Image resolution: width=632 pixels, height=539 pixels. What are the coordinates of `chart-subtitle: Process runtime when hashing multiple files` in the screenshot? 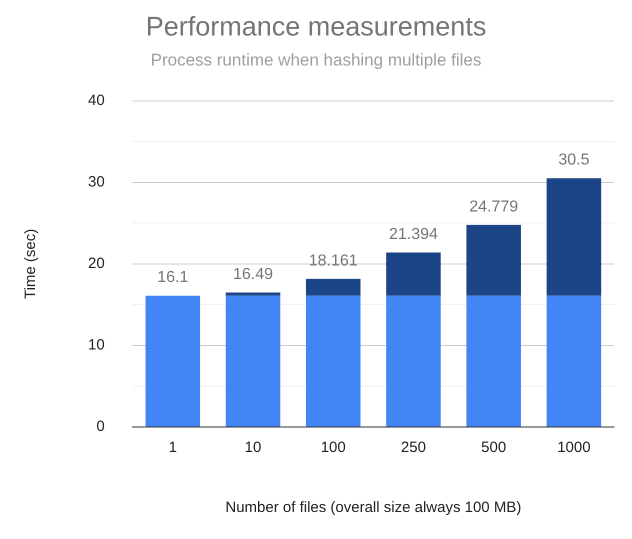 It's located at (316, 60).